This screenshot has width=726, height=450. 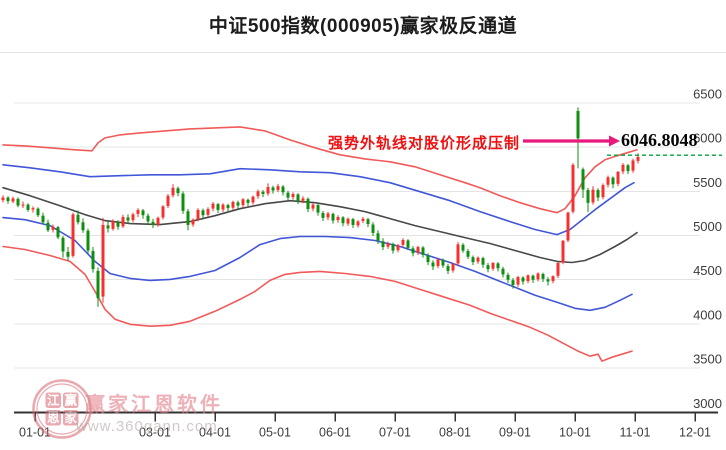 I want to click on page-title: 中证500指数(000905)赢家极反通道, so click(x=363, y=26).